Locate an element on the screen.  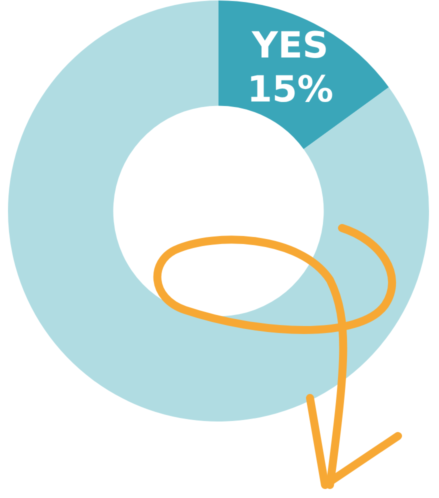
data-label: 15% is located at coordinates (290, 90).